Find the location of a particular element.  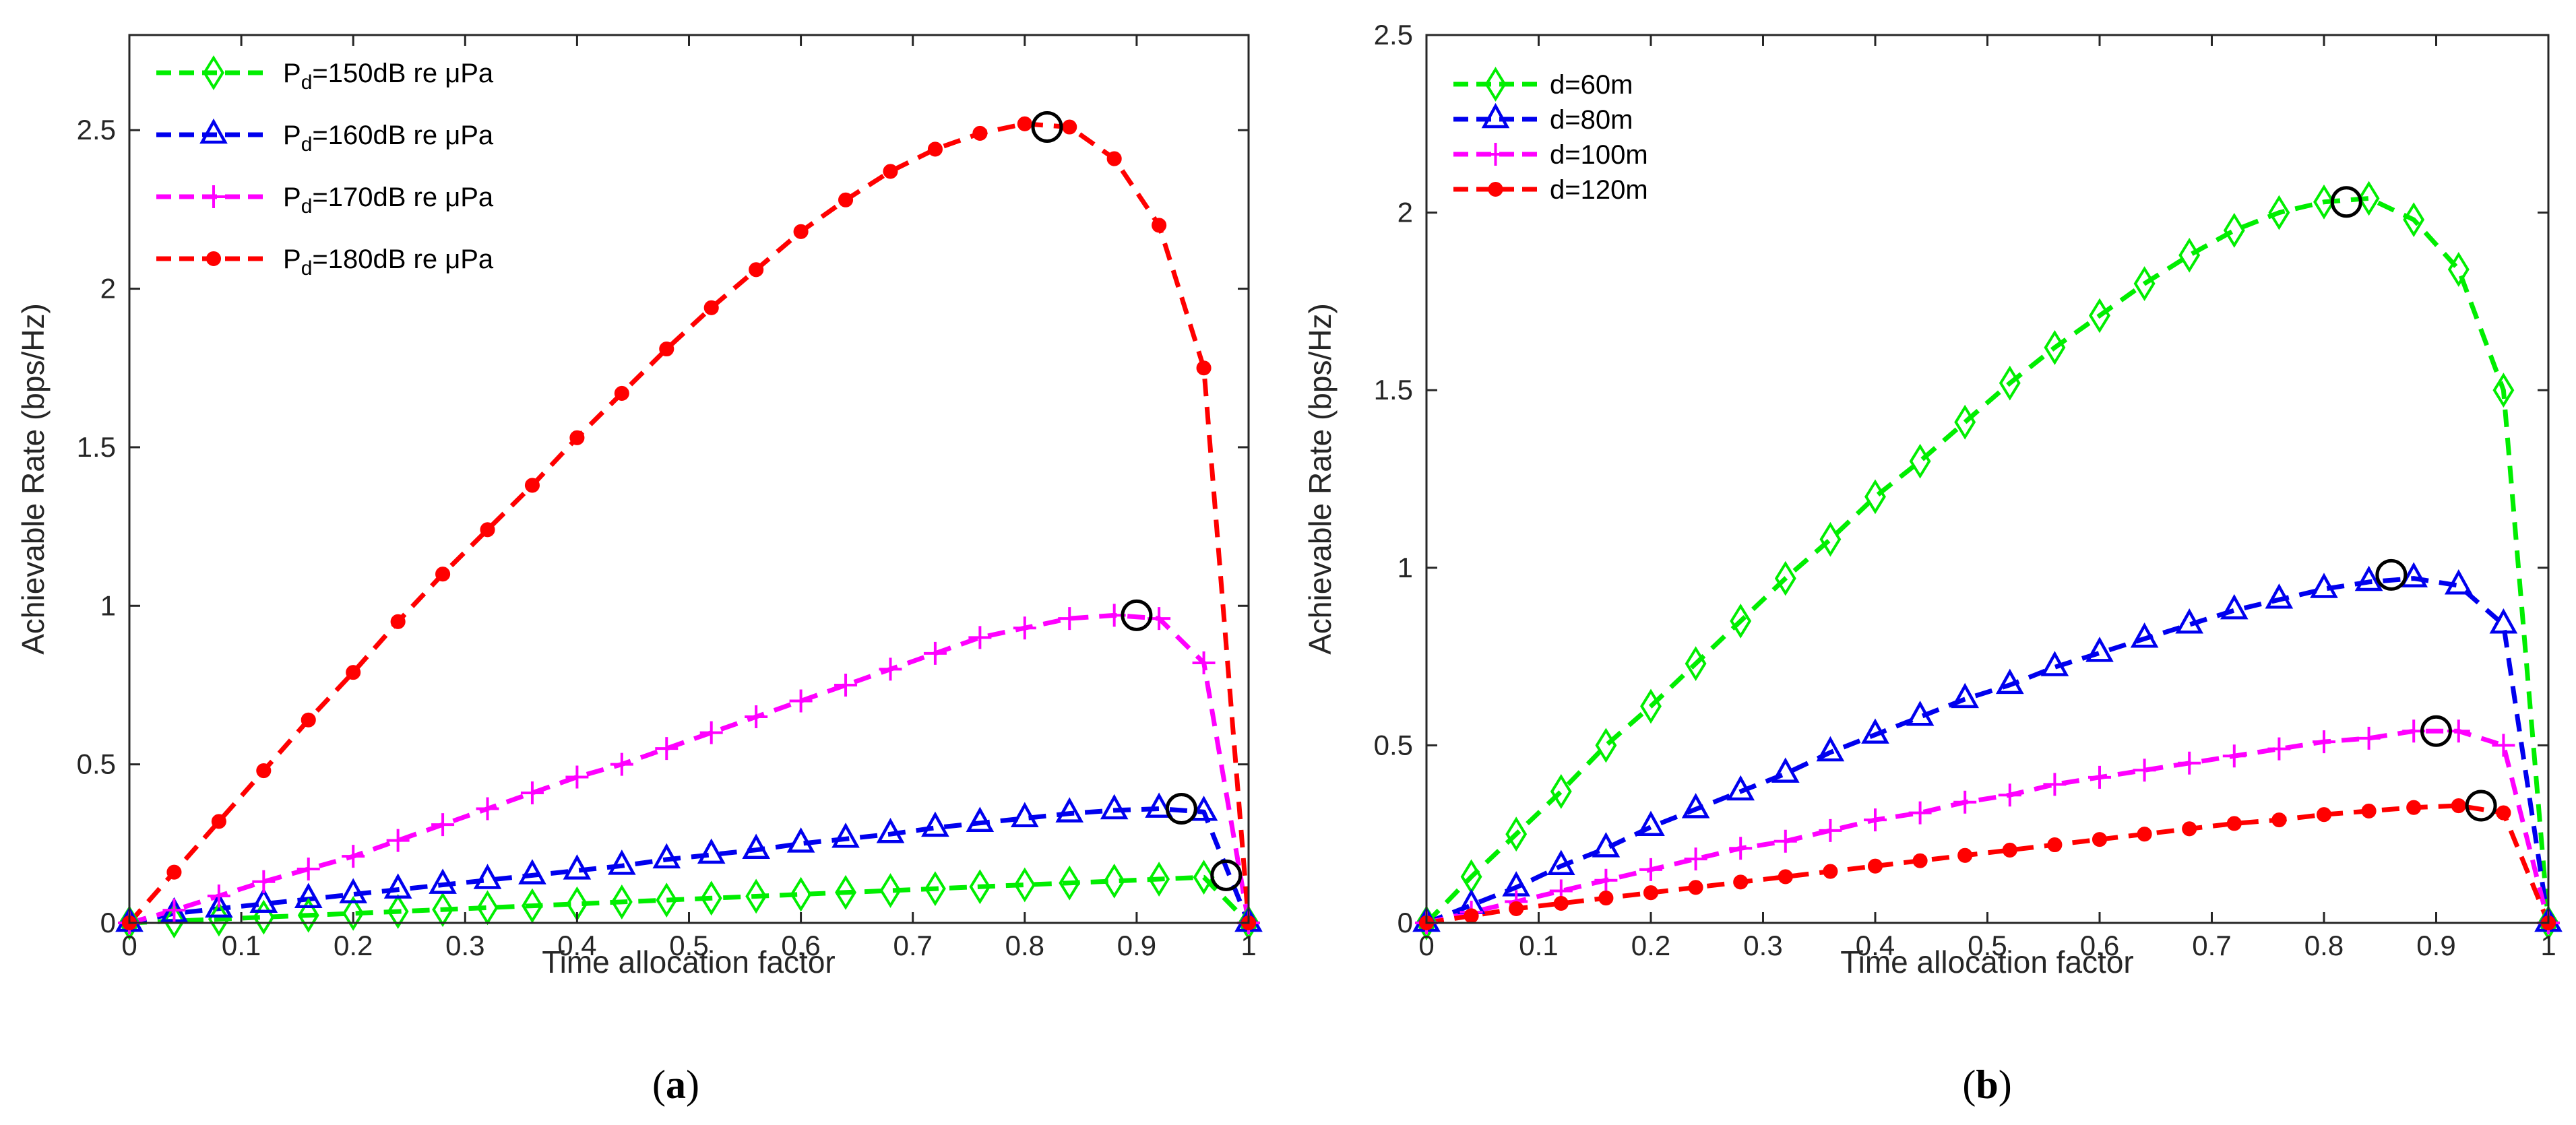

x-tick-label-b: 1 is located at coordinates (2548, 946).